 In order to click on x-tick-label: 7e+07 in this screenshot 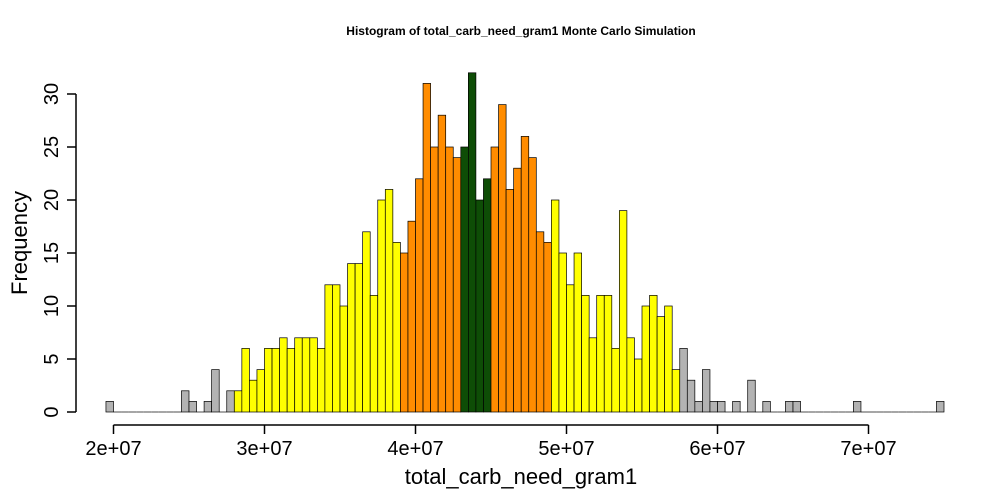, I will do `click(868, 449)`.